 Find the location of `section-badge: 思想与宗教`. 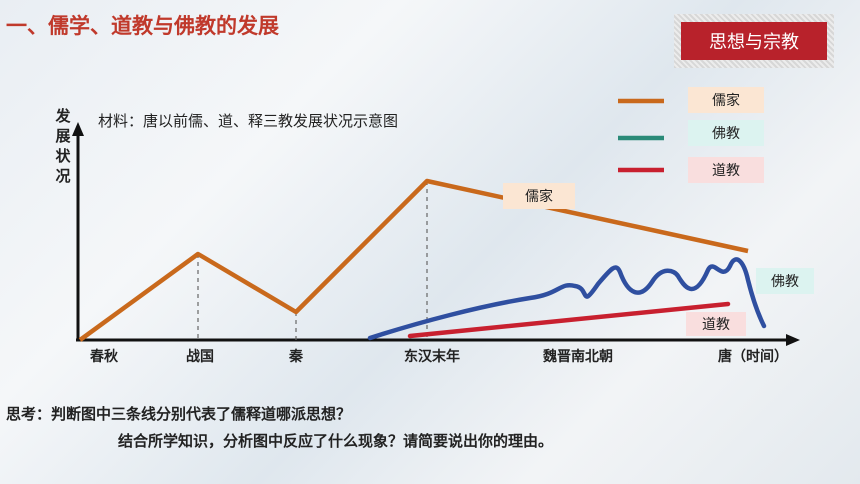

section-badge: 思想与宗教 is located at coordinates (754, 41).